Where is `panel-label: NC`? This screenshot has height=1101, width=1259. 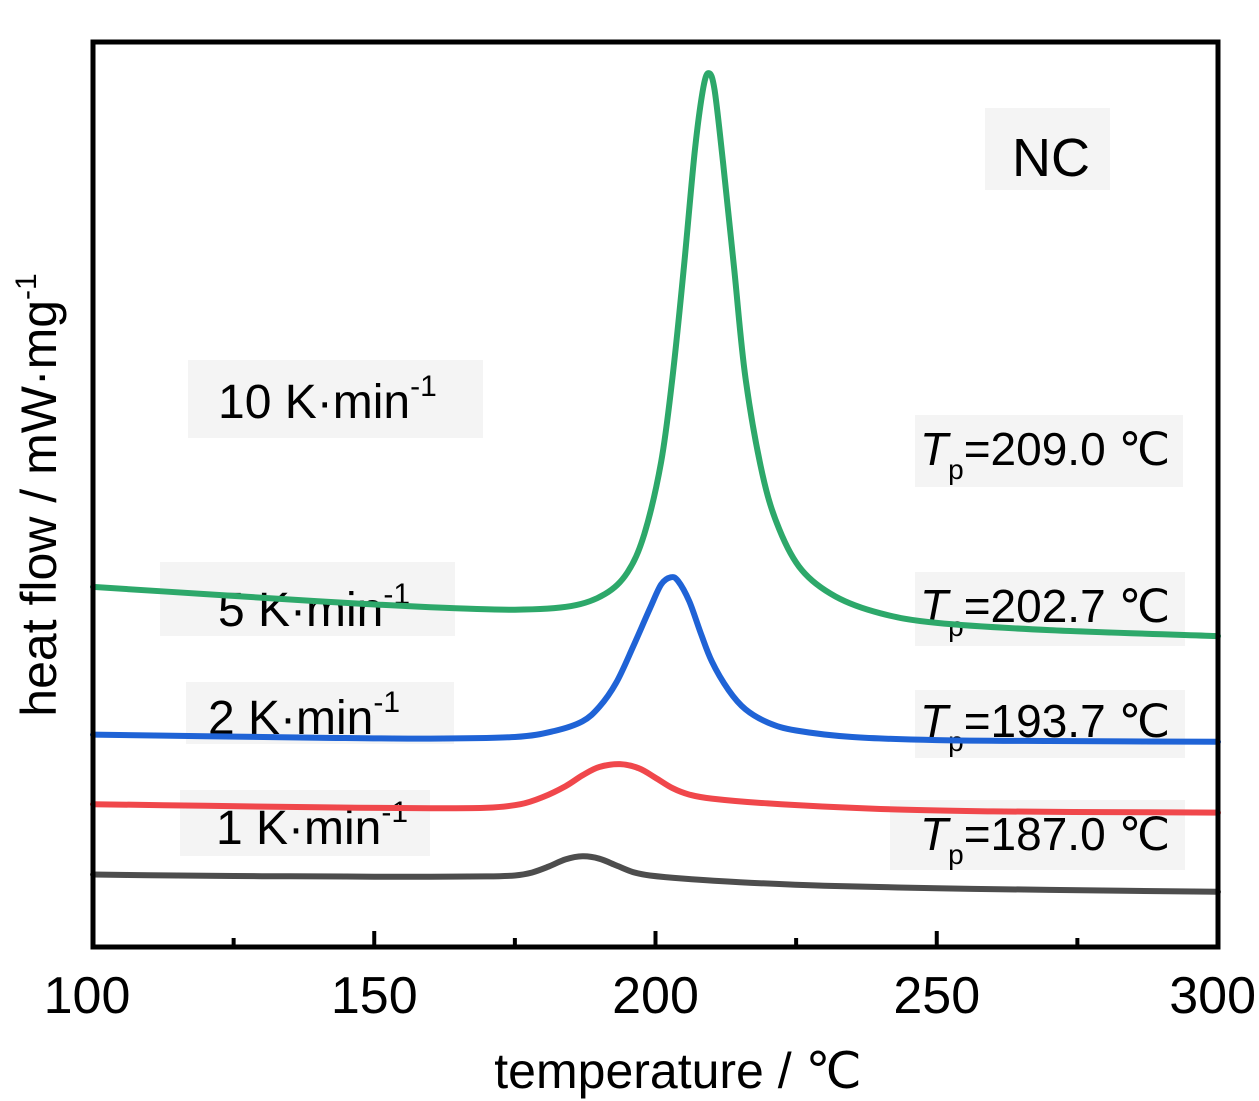
panel-label: NC is located at coordinates (1051, 158).